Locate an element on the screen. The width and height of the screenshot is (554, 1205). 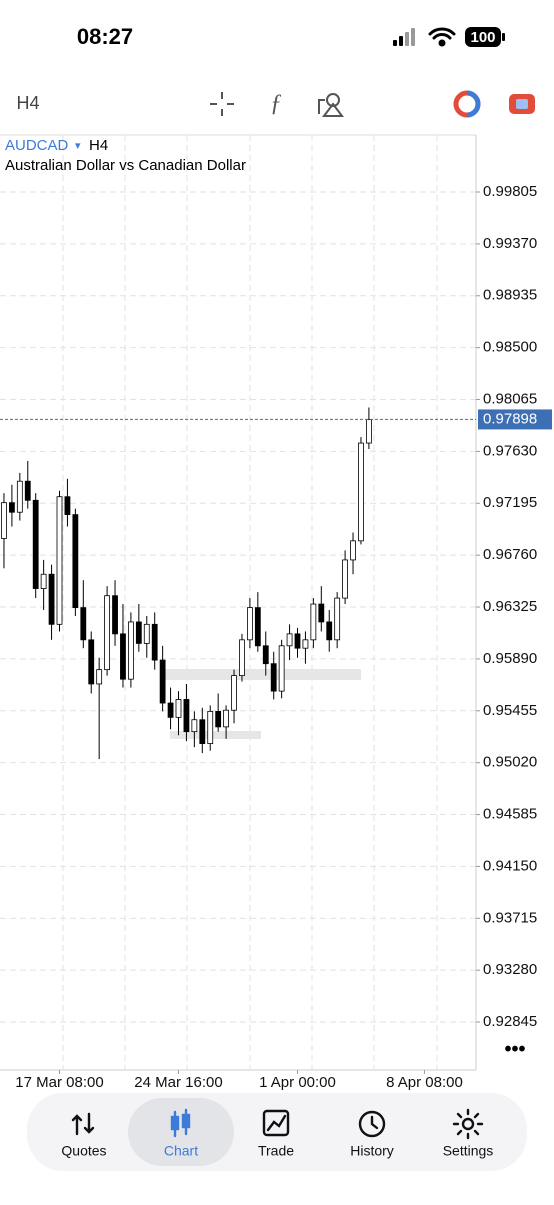
symbol-dropdown: ▾ is located at coordinates (78, 146).